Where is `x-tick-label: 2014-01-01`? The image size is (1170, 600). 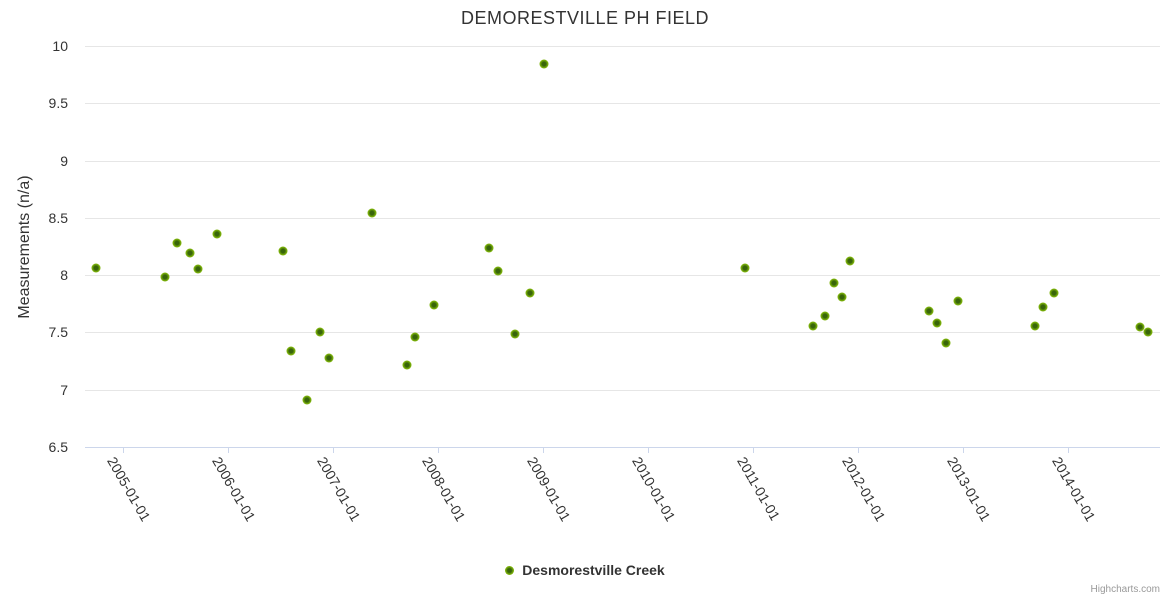
x-tick-label: 2014-01-01 is located at coordinates (1074, 489).